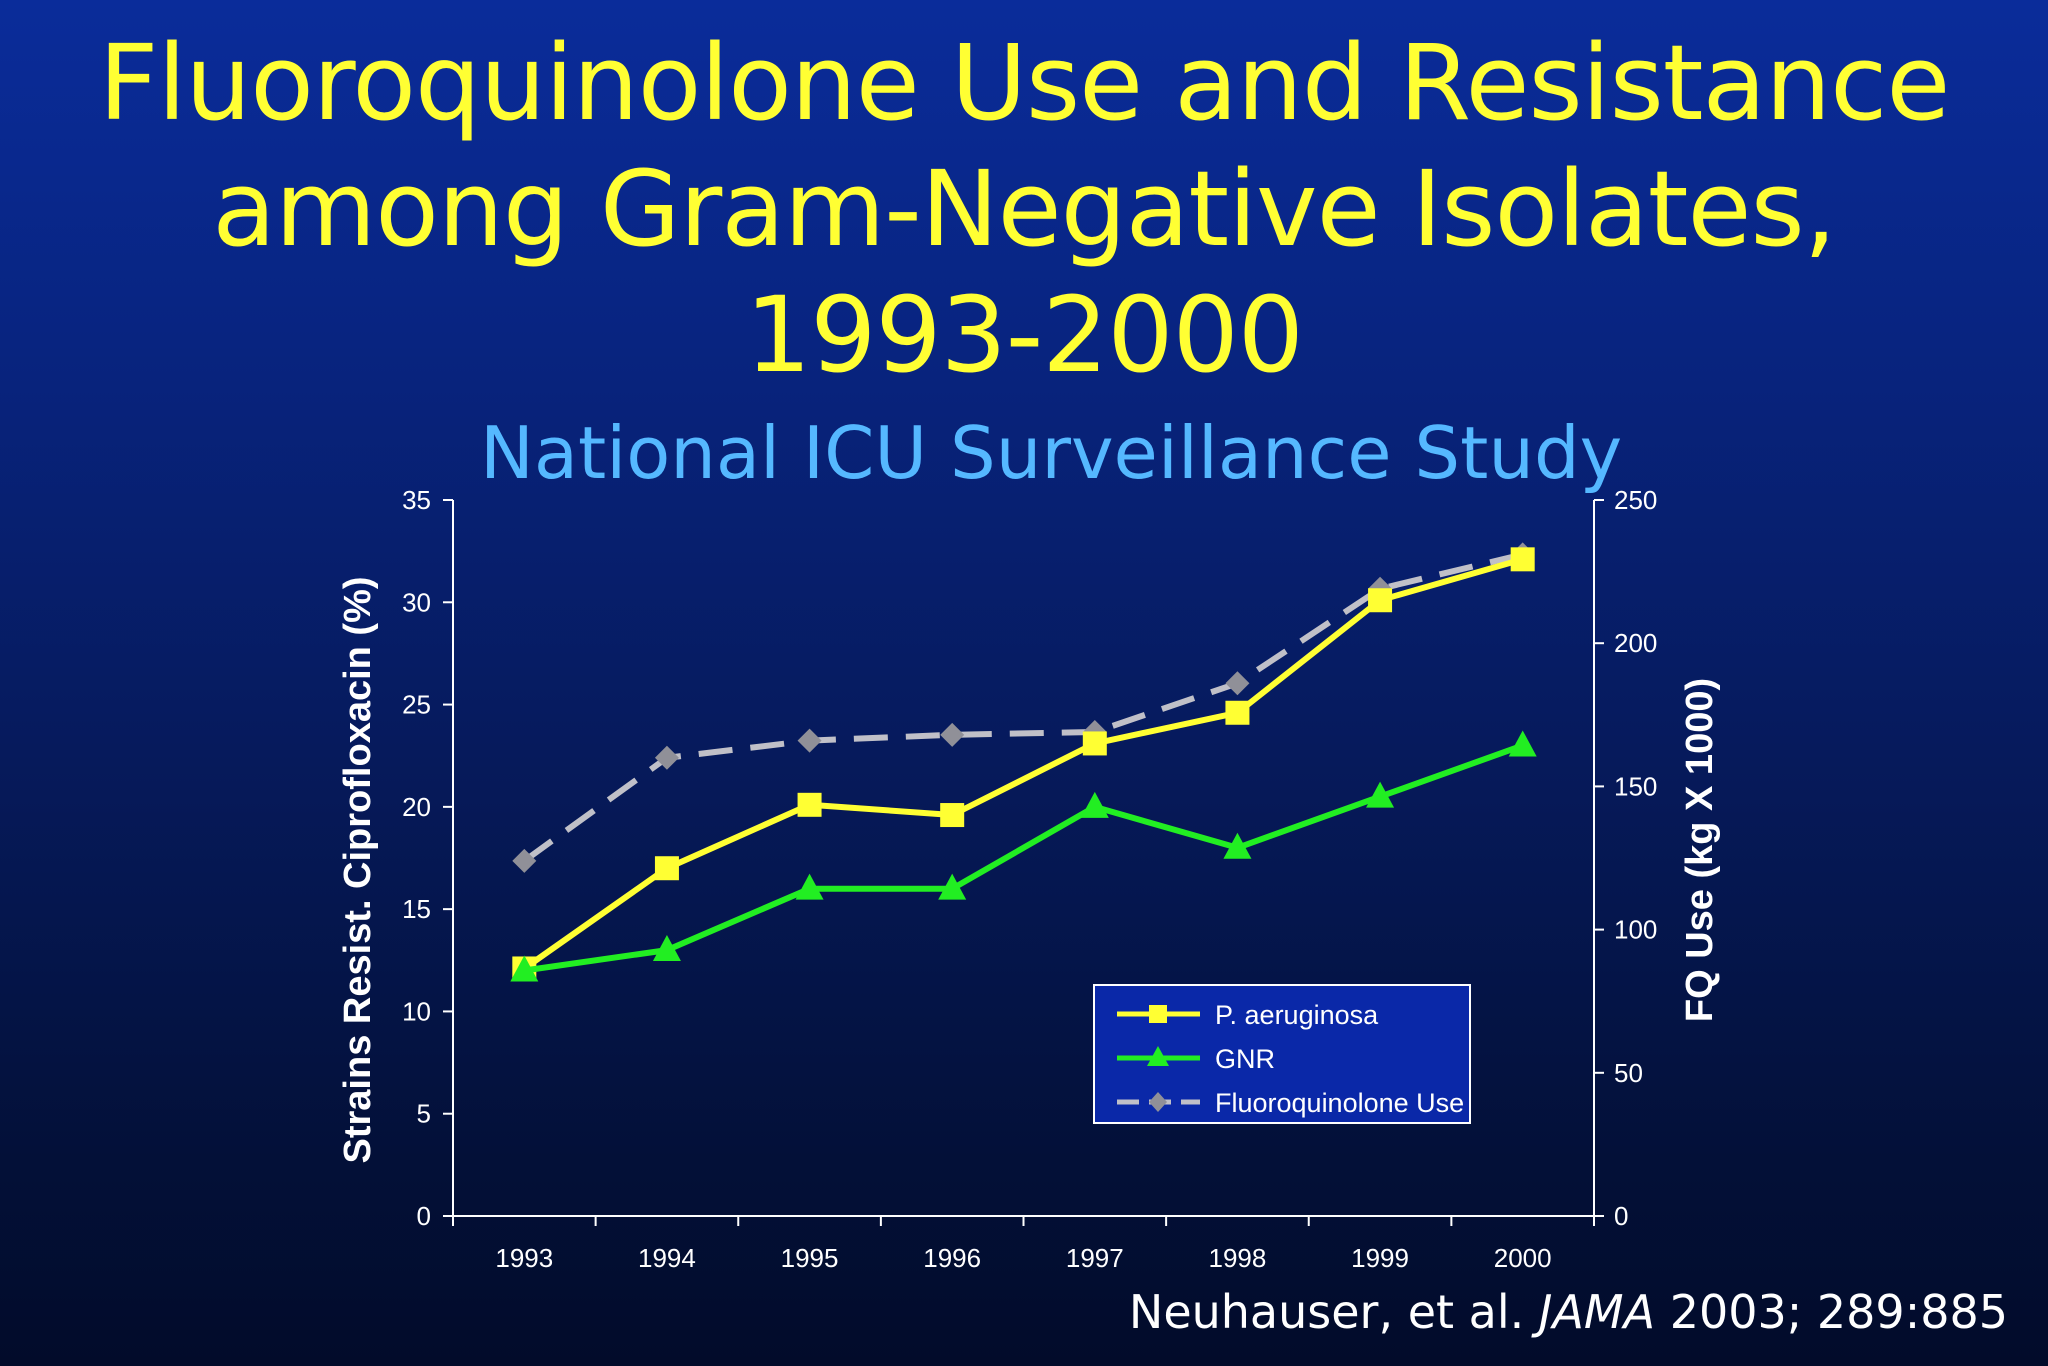 The height and width of the screenshot is (1366, 2048). I want to click on x-tick-label: 1996, so click(952, 1258).